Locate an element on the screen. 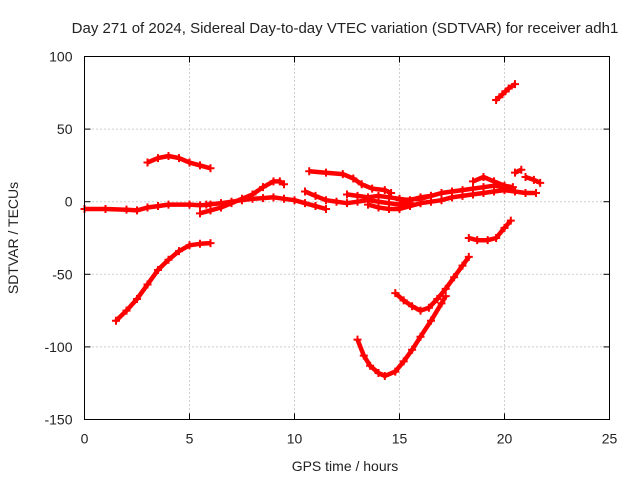 The height and width of the screenshot is (480, 640). series-s05 is located at coordinates (266, 203).